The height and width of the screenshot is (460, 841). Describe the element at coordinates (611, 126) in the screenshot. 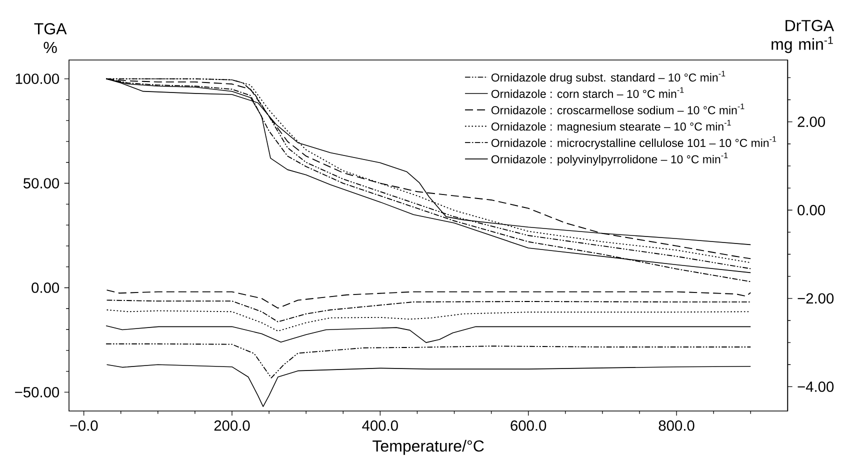

I see `legend-label: Ornidazole : magnesium stearate – 10 °C min$^{-1}$` at that location.